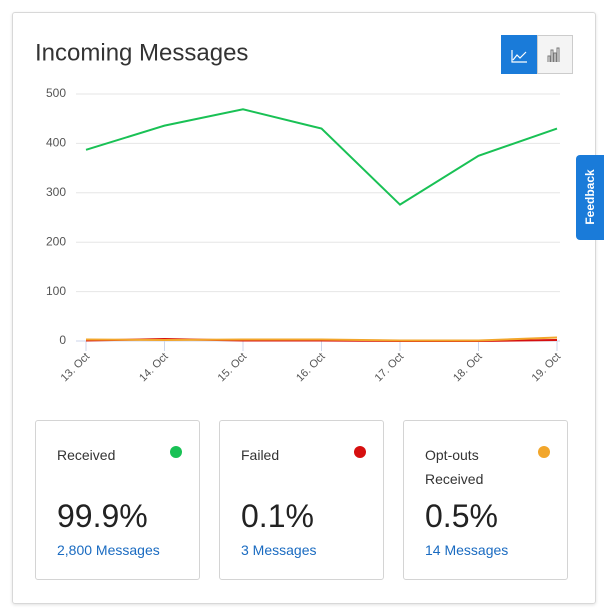 The image size is (604, 611). What do you see at coordinates (102, 516) in the screenshot?
I see `card-percent: 99.9%` at bounding box center [102, 516].